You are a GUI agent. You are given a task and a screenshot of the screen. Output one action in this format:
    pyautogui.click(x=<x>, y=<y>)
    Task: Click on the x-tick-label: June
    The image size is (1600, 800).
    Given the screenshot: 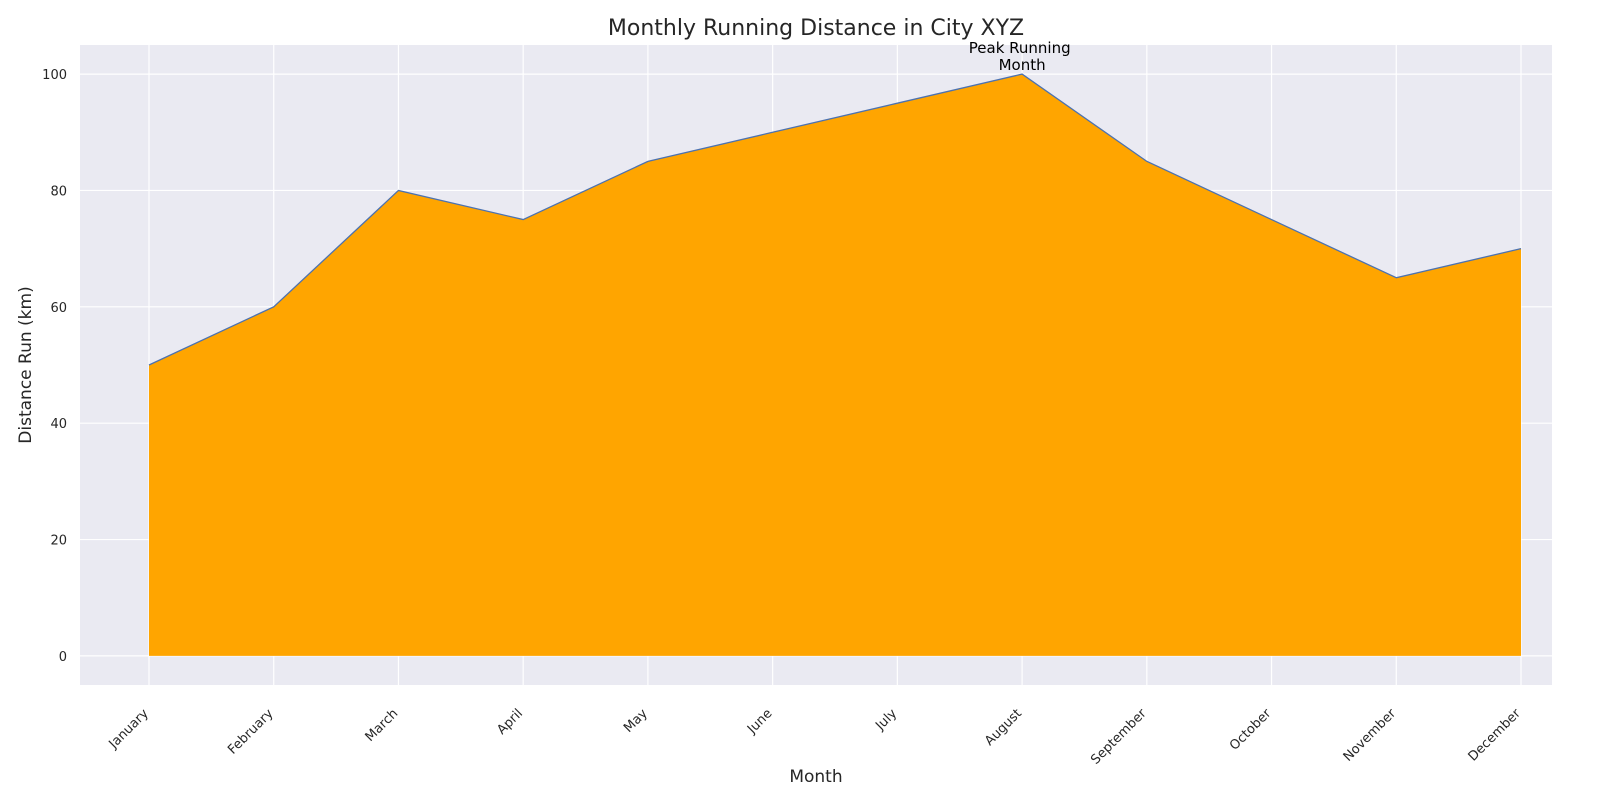 What is the action you would take?
    pyautogui.click(x=759, y=721)
    